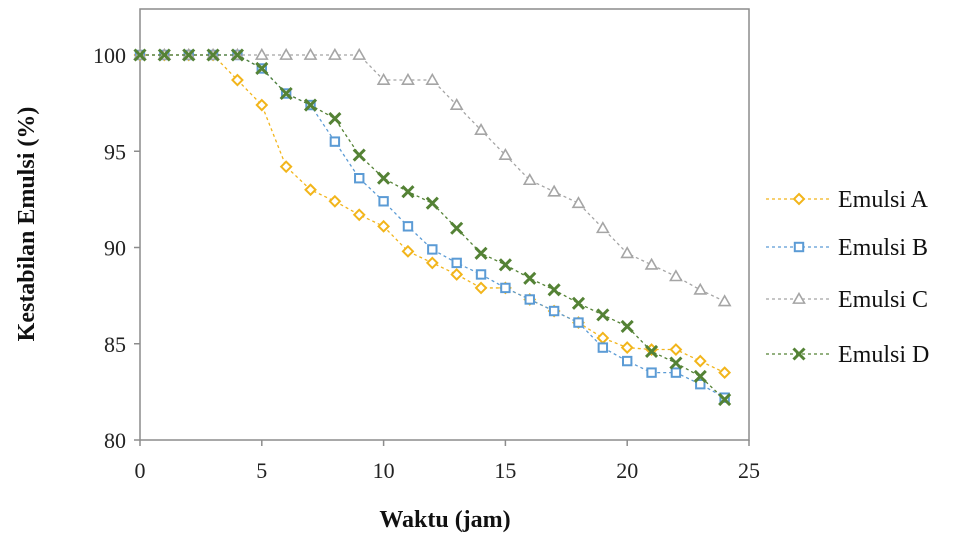 The height and width of the screenshot is (541, 965). What do you see at coordinates (627, 470) in the screenshot?
I see `x-tick-label: 20` at bounding box center [627, 470].